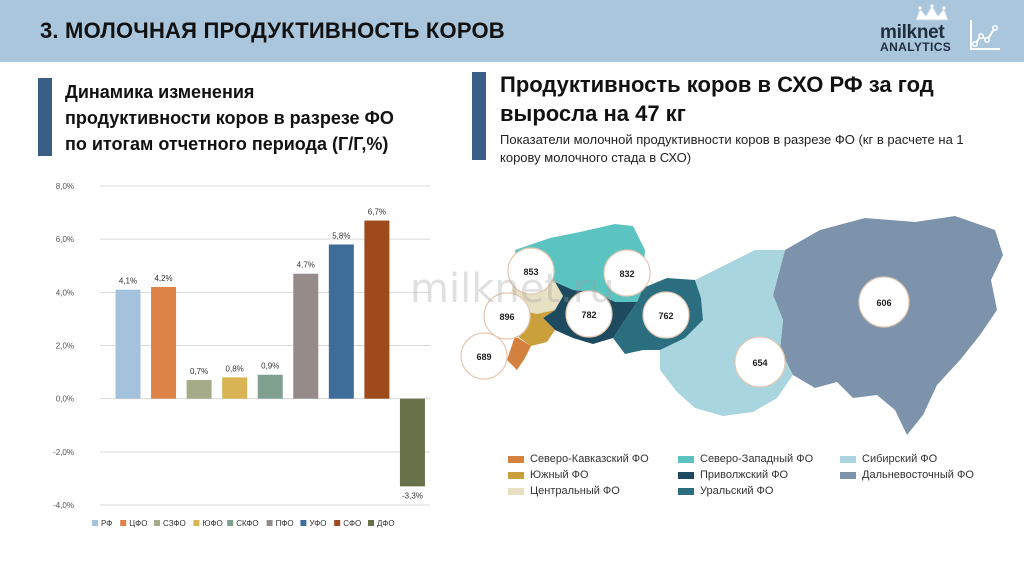 The image size is (1024, 576). What do you see at coordinates (317, 523) in the screenshot?
I see `legend-label: УФО` at bounding box center [317, 523].